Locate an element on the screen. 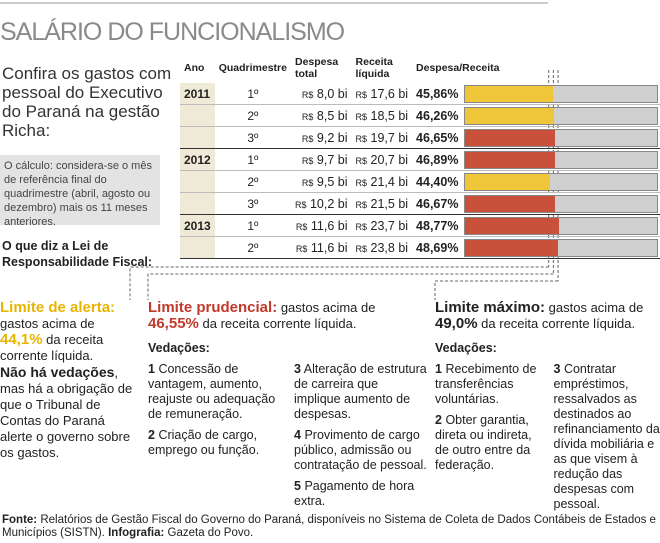 The image size is (660, 543). ratio-label: 46,65% is located at coordinates (437, 137).